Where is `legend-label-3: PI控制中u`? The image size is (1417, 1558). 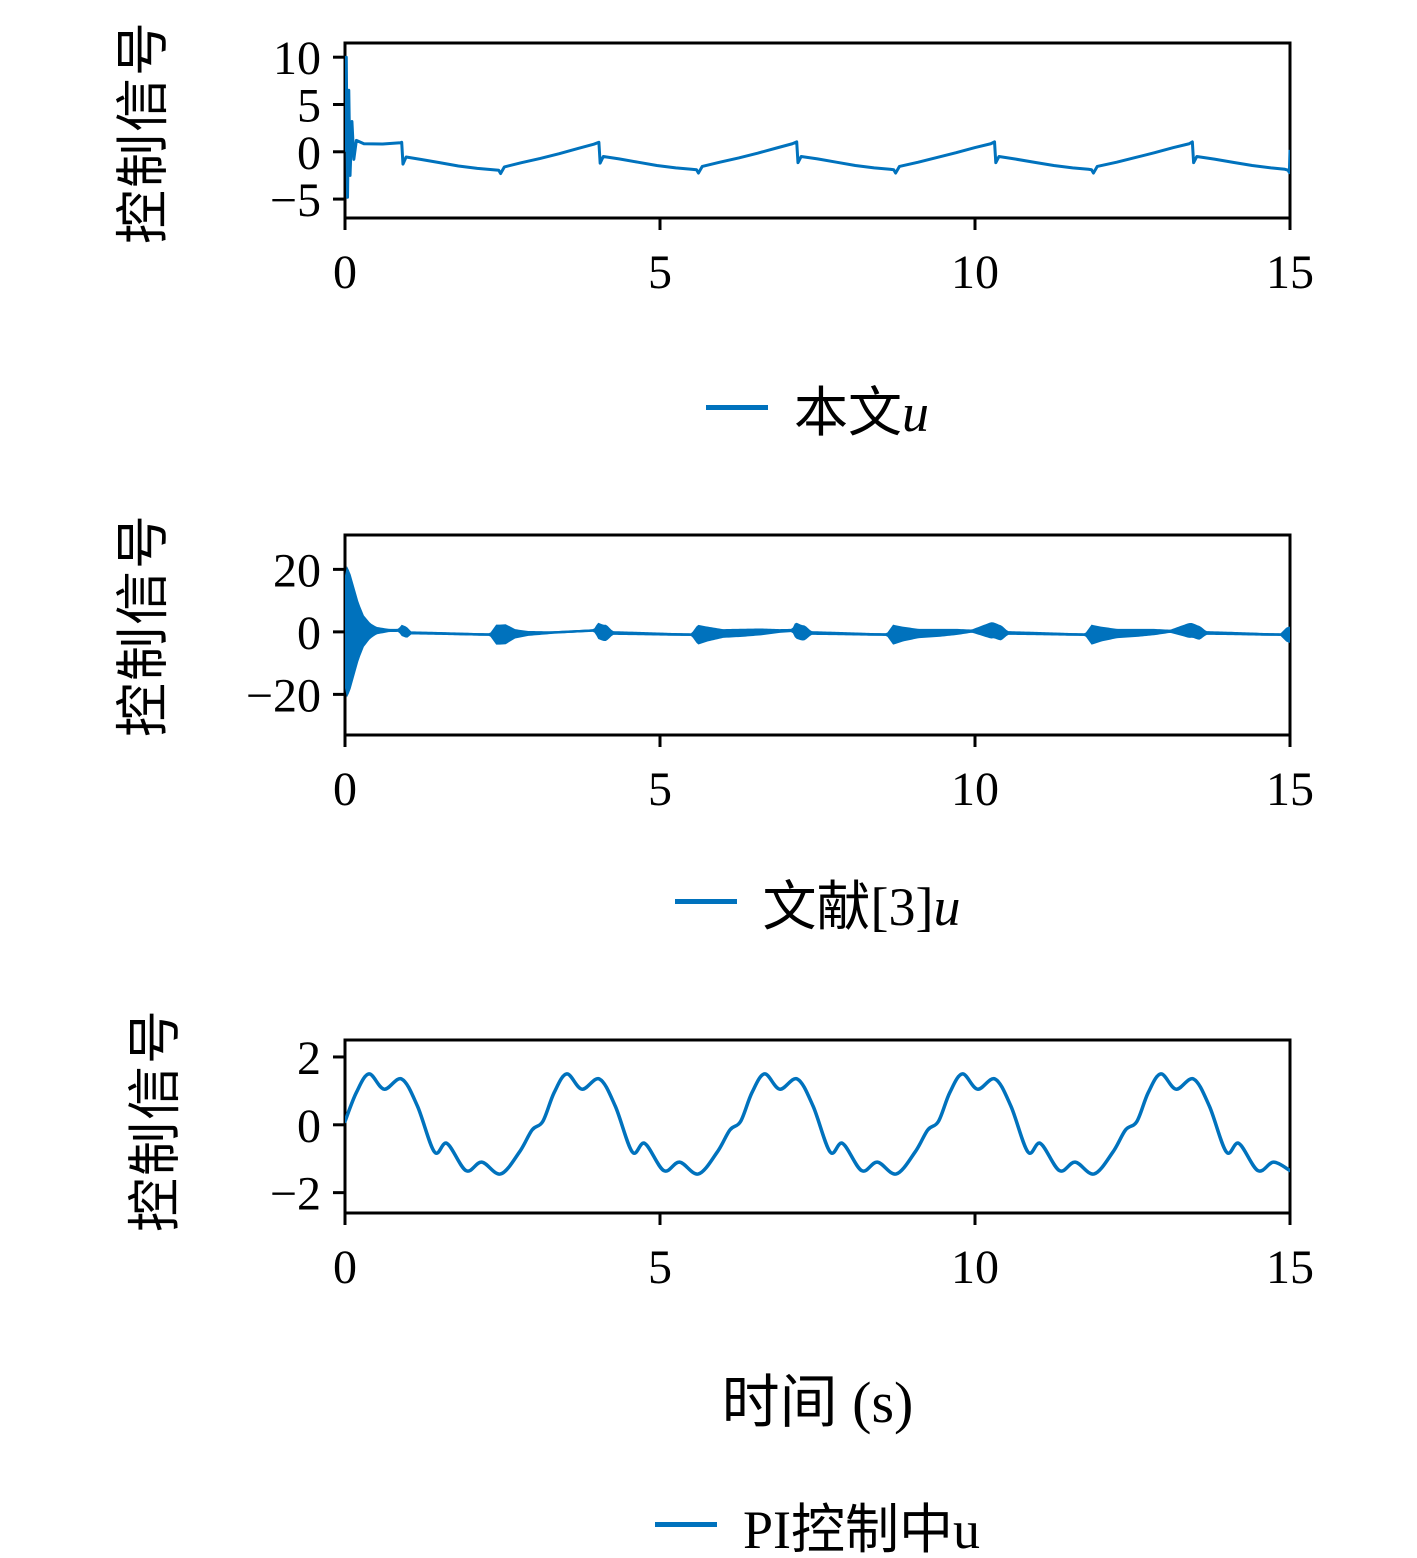
legend-label-3: PI控制中u is located at coordinates (861, 1521).